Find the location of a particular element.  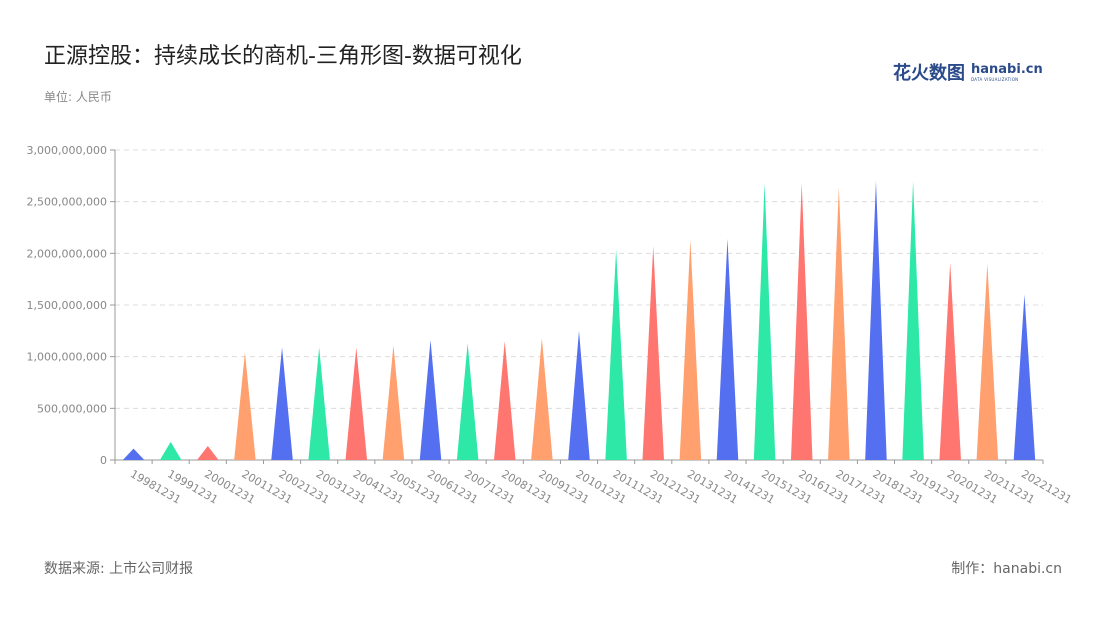

unit-label: 单位: 人民币 is located at coordinates (78, 97).